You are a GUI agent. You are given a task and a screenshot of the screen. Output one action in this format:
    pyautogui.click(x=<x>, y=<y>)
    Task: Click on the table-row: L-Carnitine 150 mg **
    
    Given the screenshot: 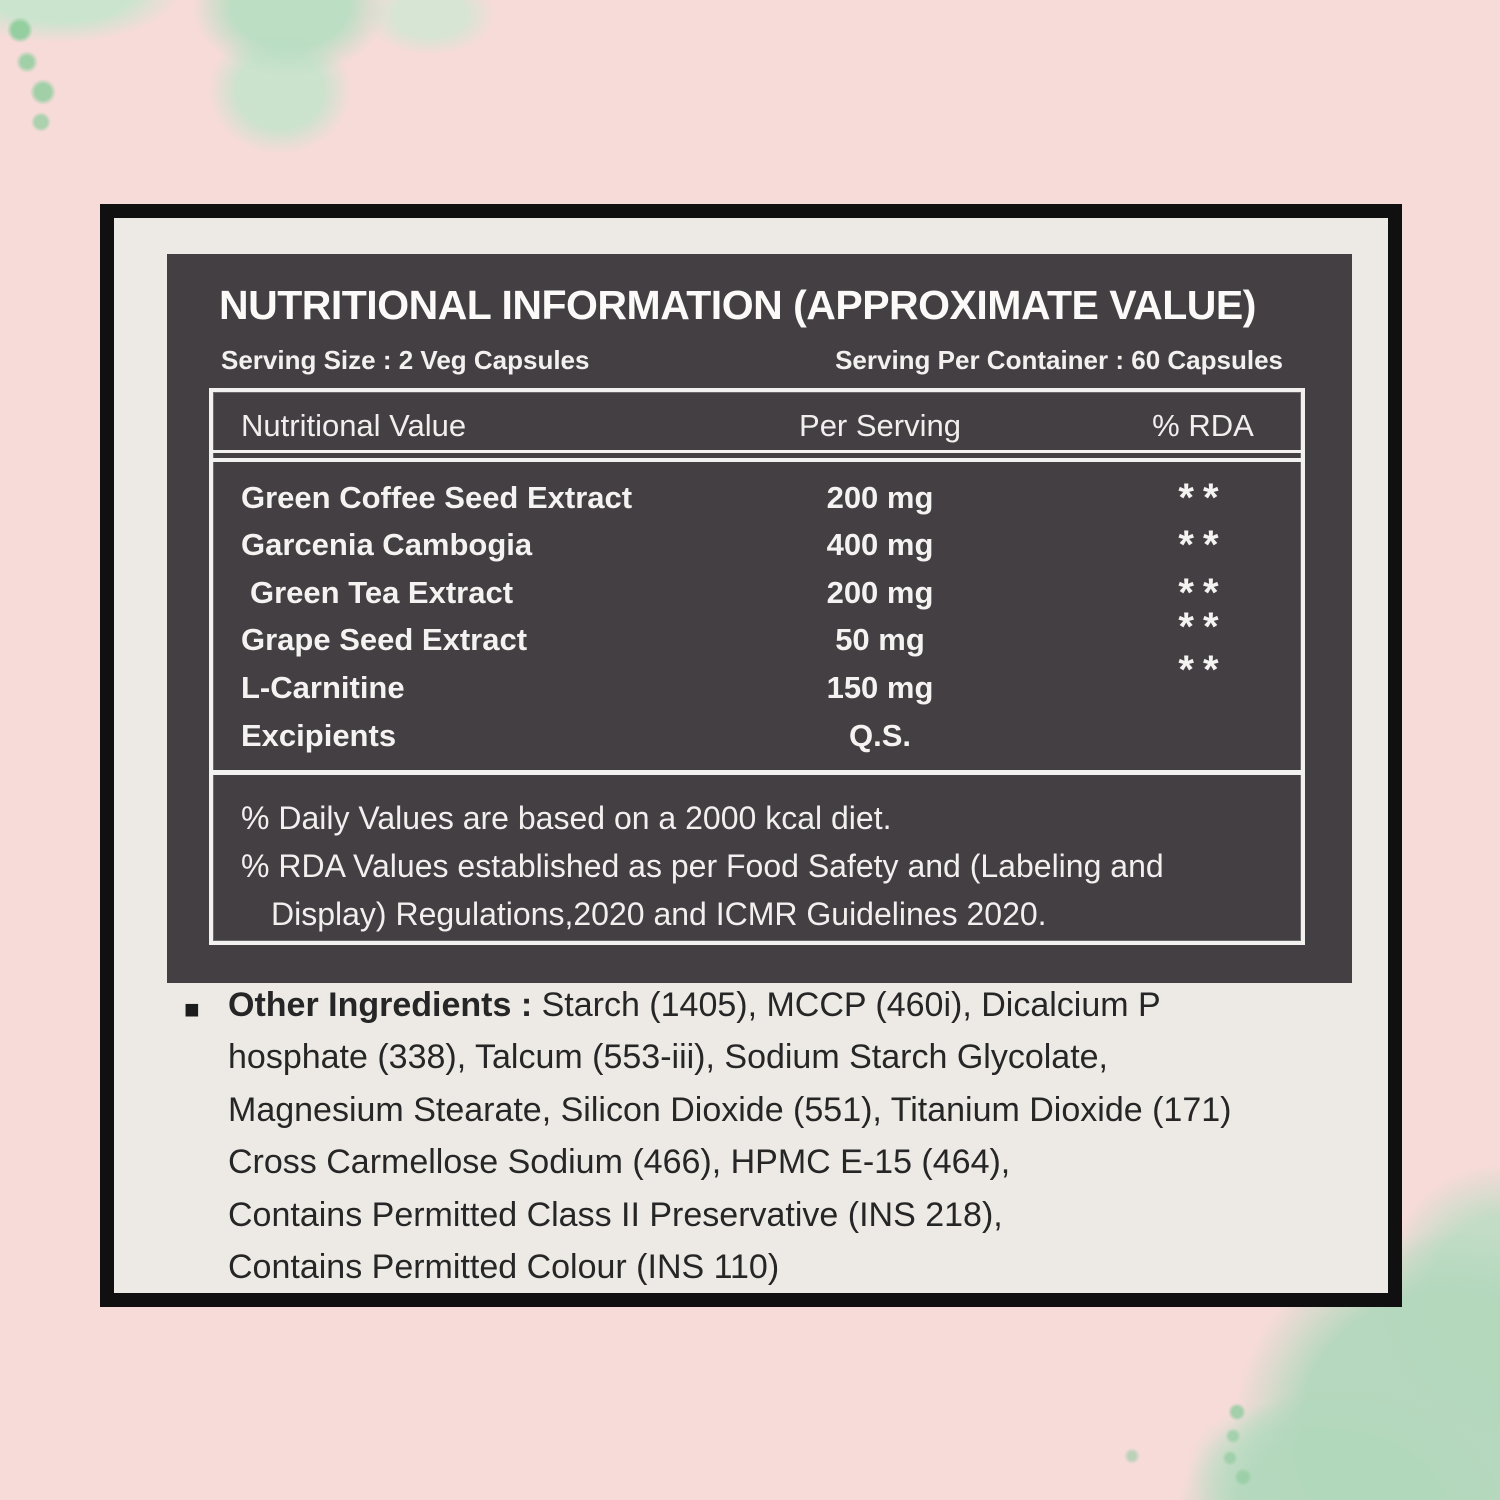 What is the action you would take?
    pyautogui.click(x=757, y=680)
    